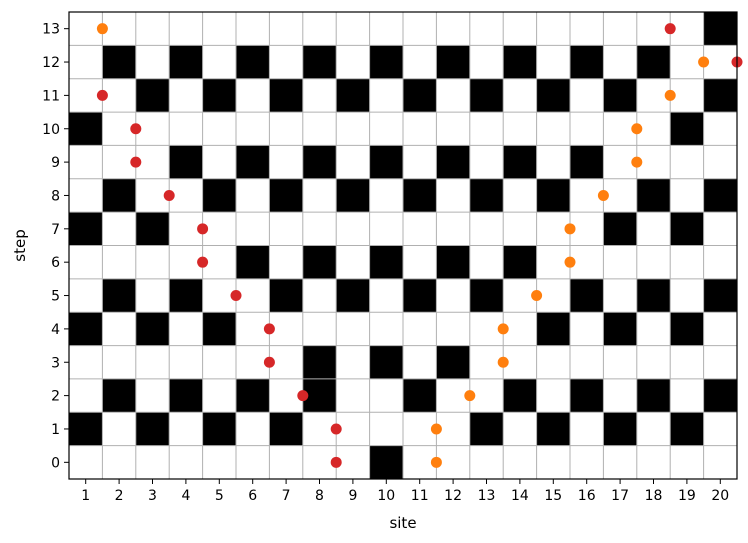 The width and height of the screenshot is (748, 543). Describe the element at coordinates (620, 496) in the screenshot. I see `x-tick-label: 17` at that location.